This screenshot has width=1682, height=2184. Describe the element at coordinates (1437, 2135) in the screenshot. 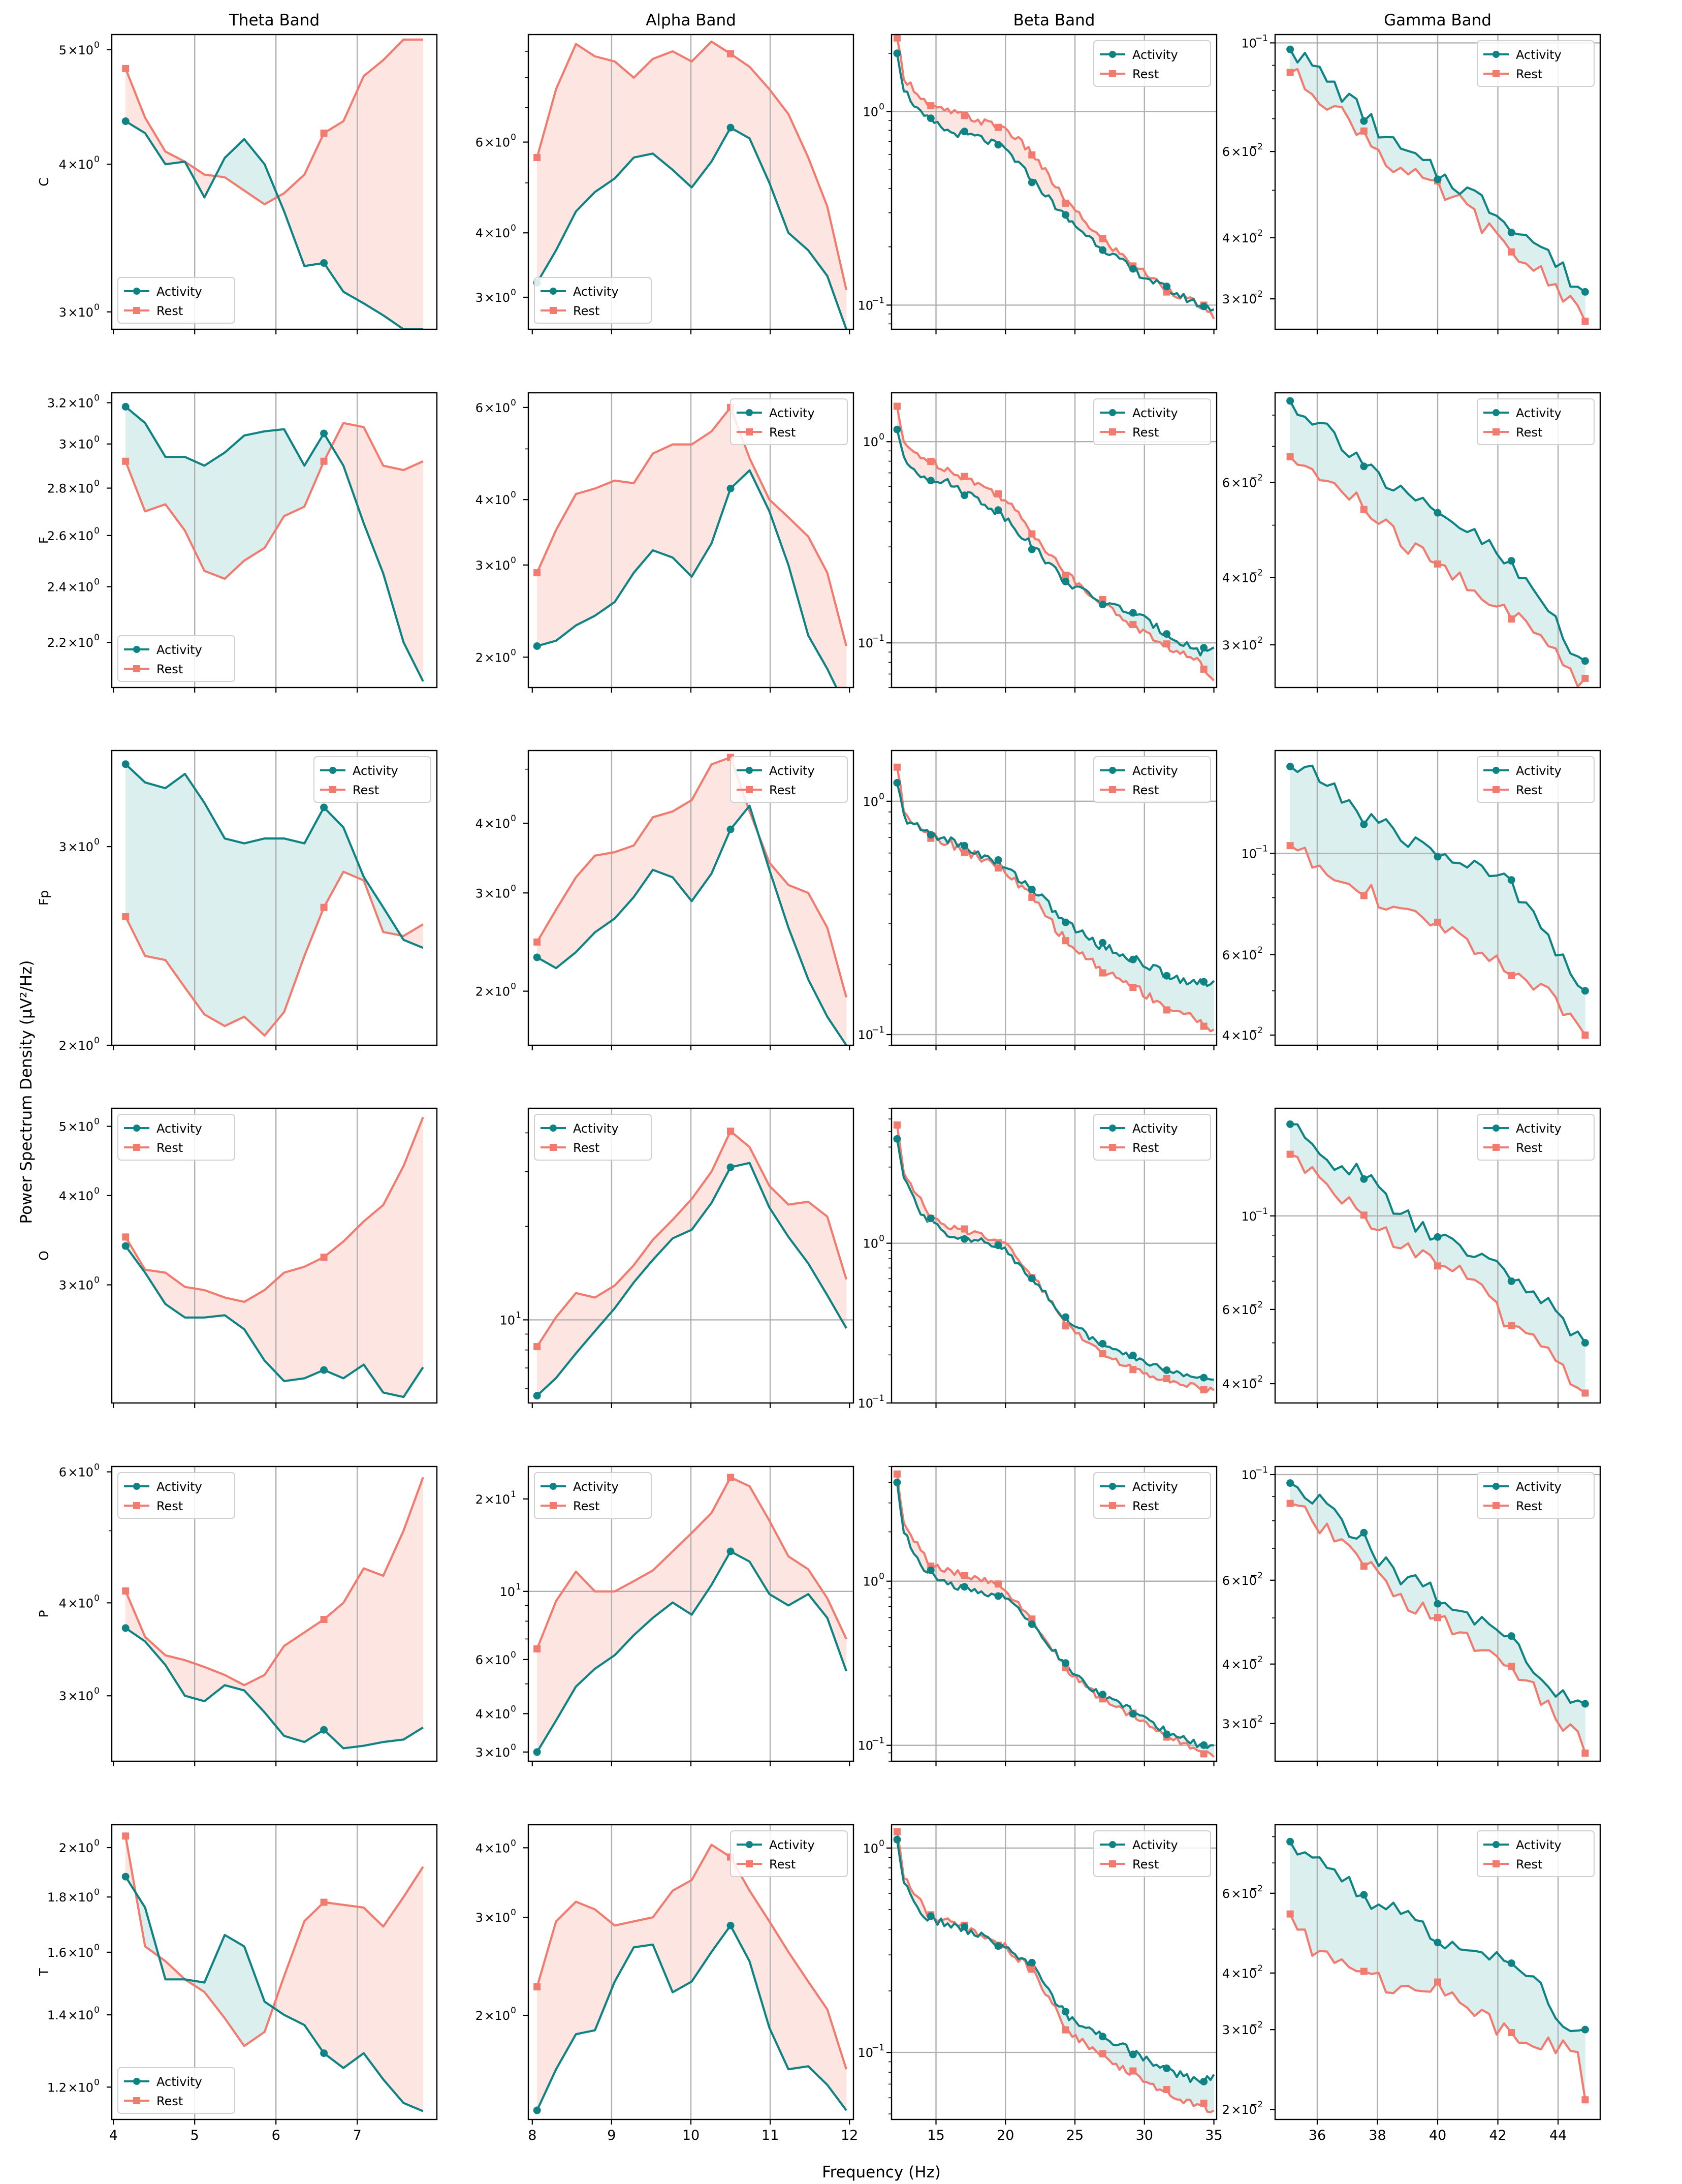

I see `x-tick-label: 40` at that location.